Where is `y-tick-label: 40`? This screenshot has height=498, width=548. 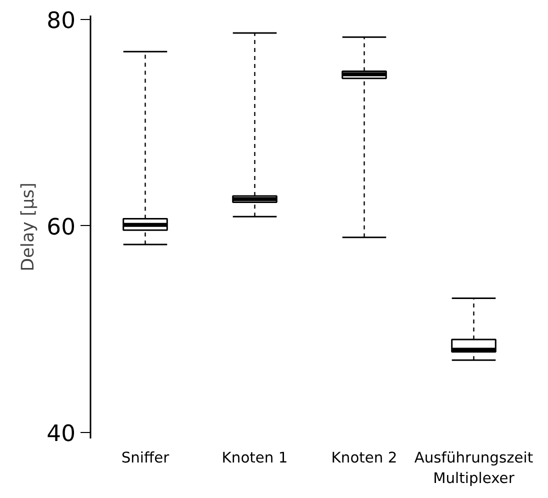 y-tick-label: 40 is located at coordinates (61, 433).